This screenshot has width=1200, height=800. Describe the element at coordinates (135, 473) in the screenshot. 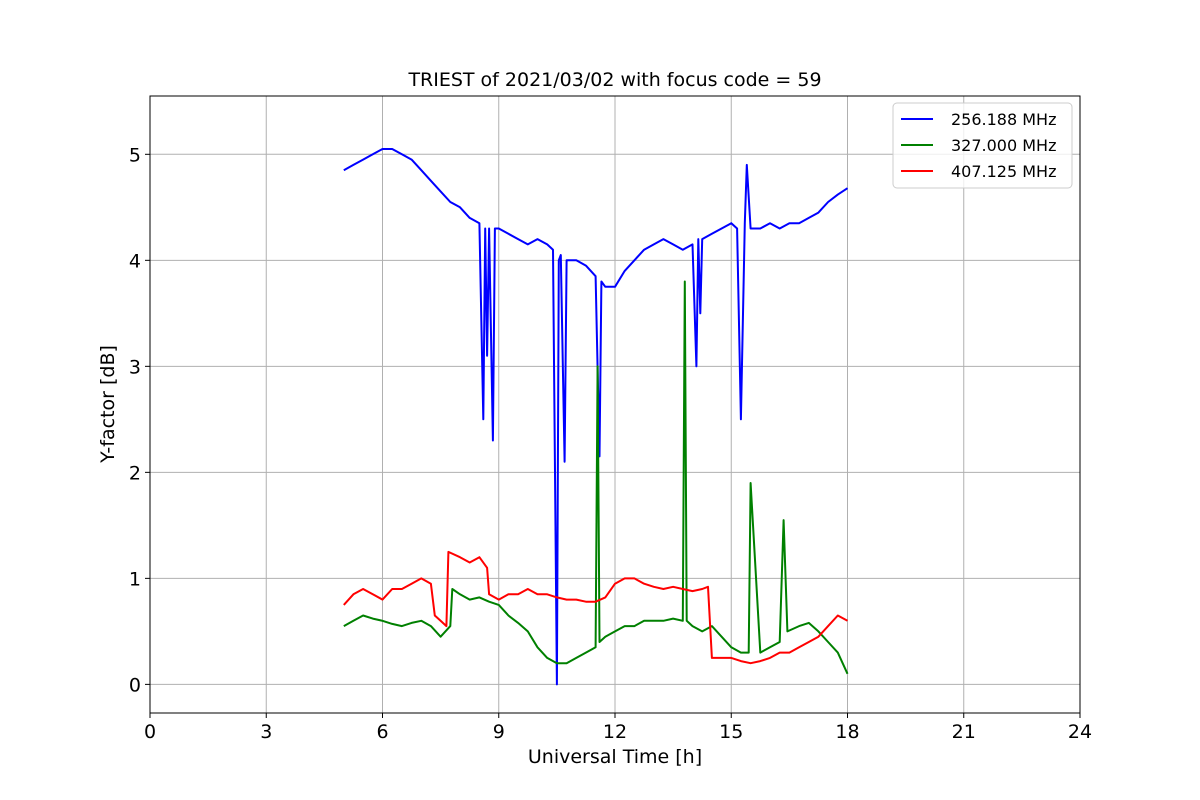

I see `y-tick-label-2: 2` at that location.